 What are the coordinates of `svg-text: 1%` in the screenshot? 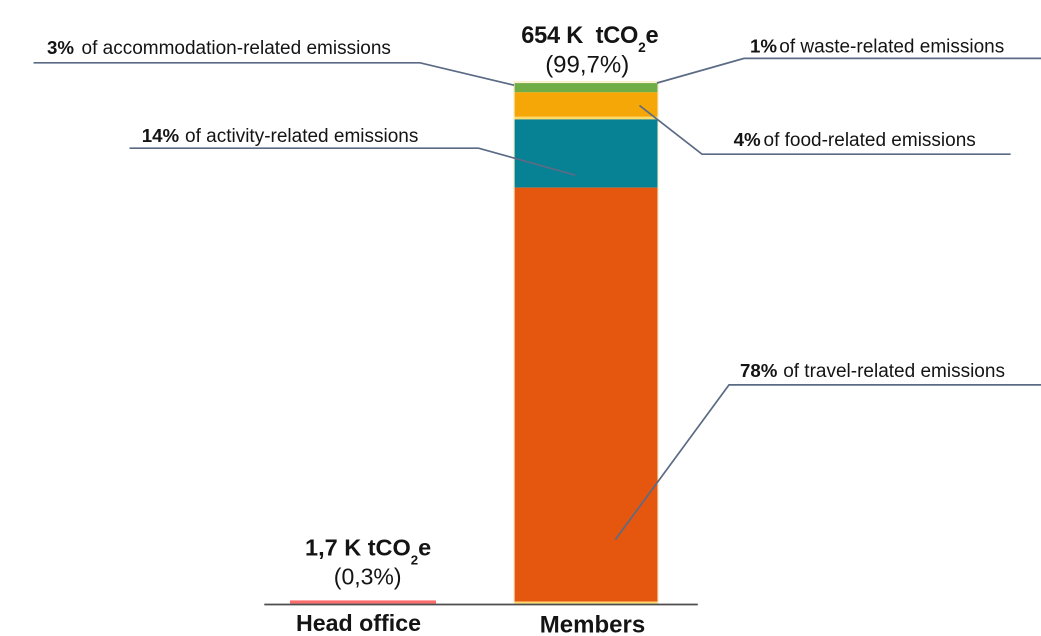 It's located at (763, 45).